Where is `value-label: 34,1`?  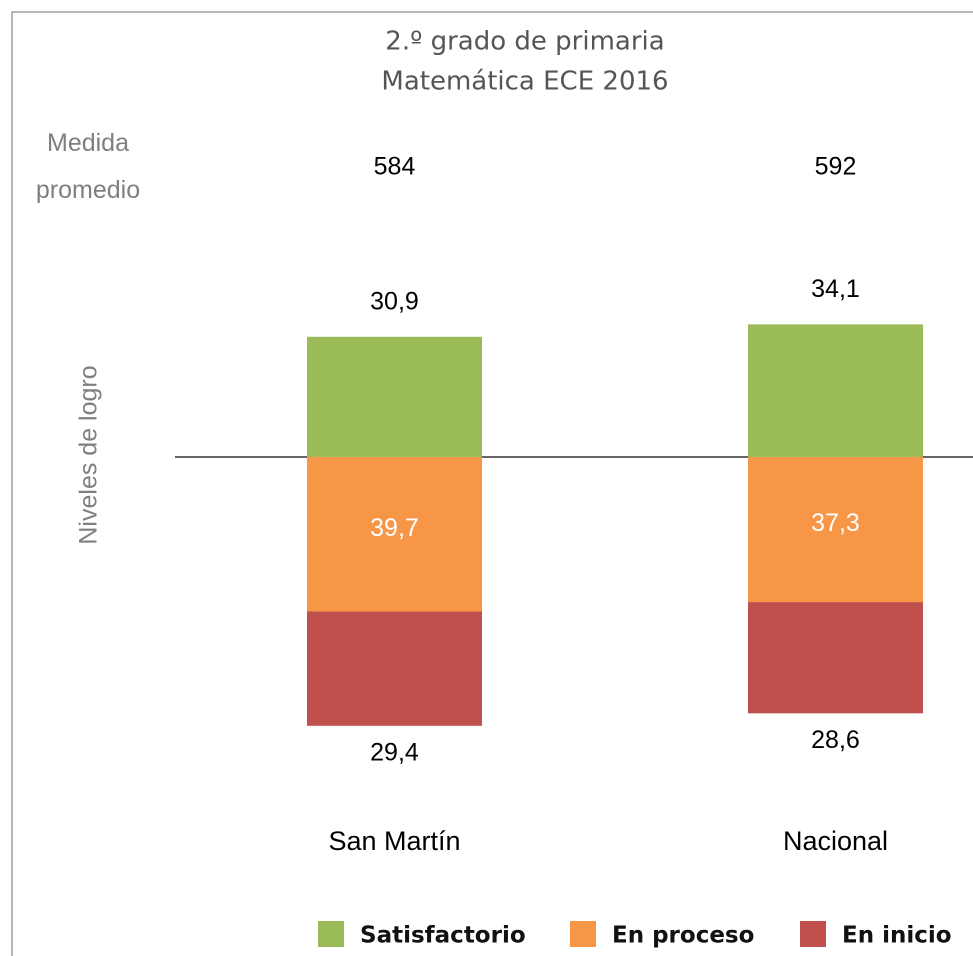 value-label: 34,1 is located at coordinates (835, 289).